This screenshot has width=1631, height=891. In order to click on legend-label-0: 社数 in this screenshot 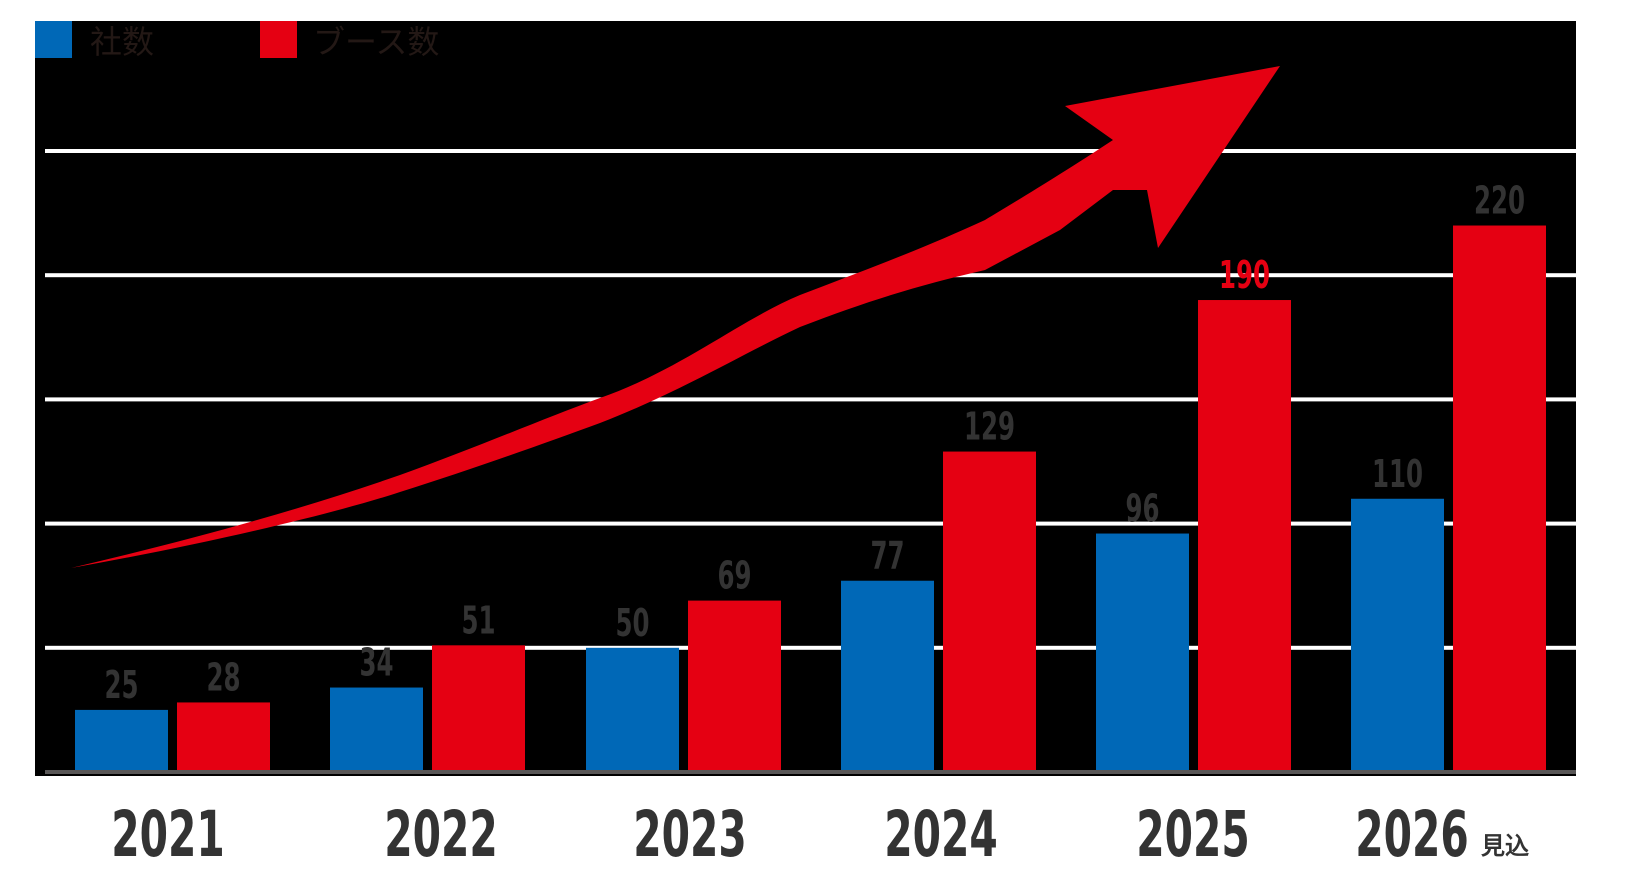, I will do `click(122, 42)`.